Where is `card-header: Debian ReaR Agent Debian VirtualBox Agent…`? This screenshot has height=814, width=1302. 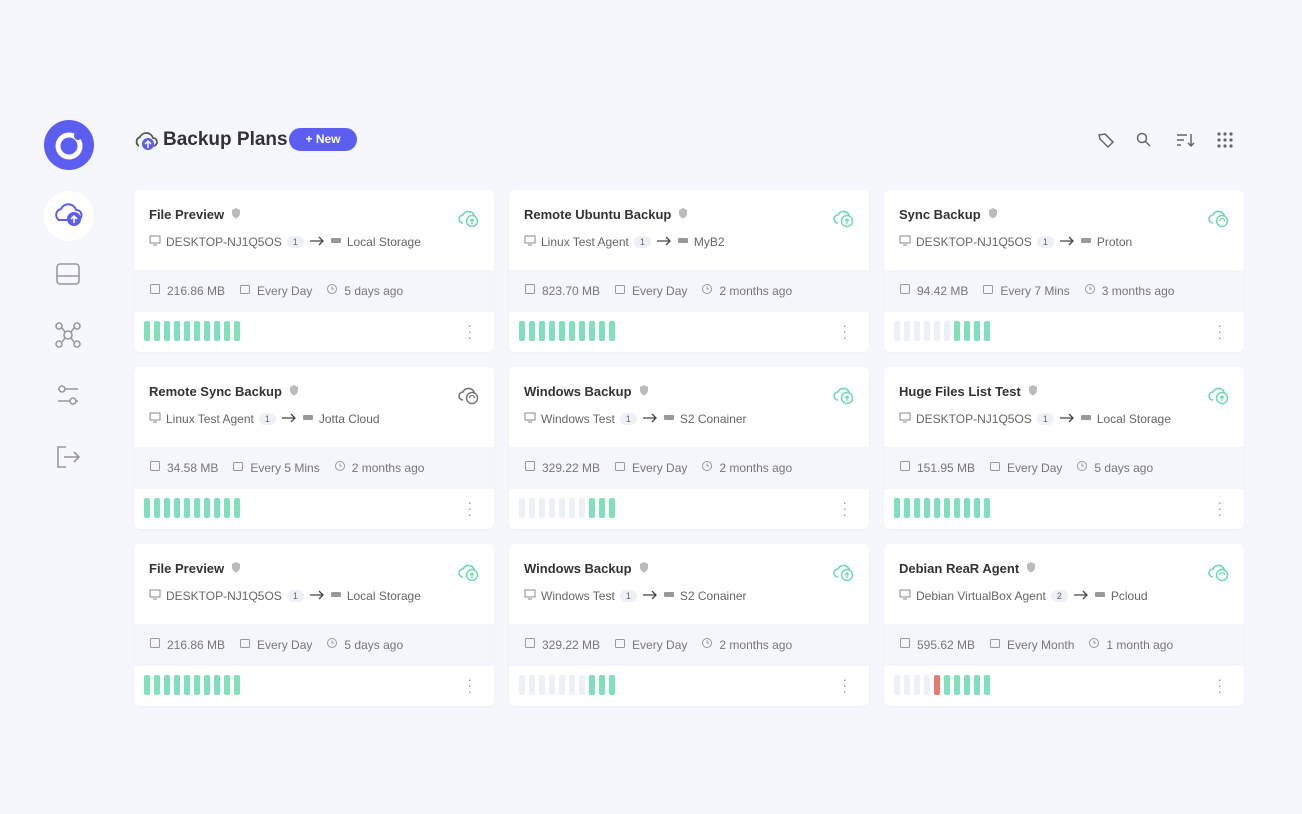
card-header: Debian ReaR Agent Debian VirtualBox Agent… is located at coordinates (1064, 584).